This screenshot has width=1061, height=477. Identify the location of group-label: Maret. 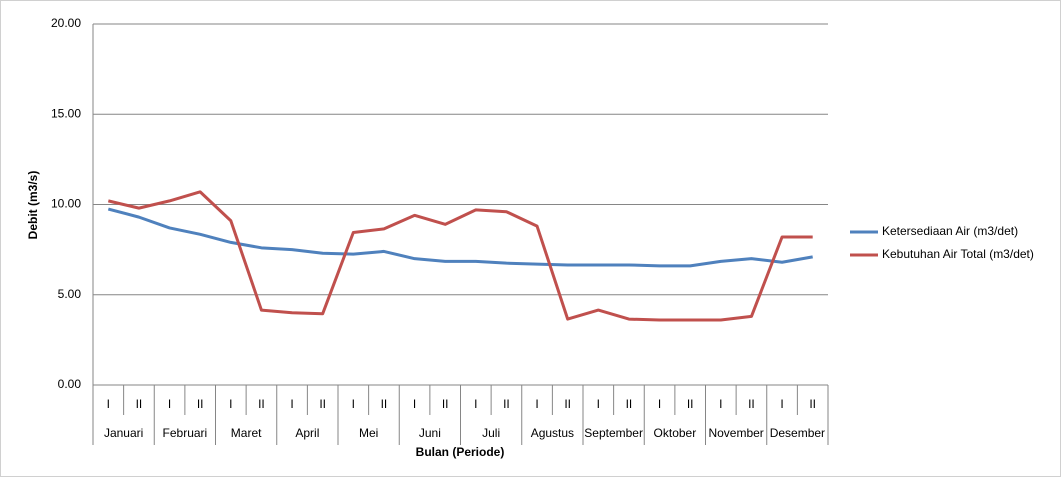
(246, 433).